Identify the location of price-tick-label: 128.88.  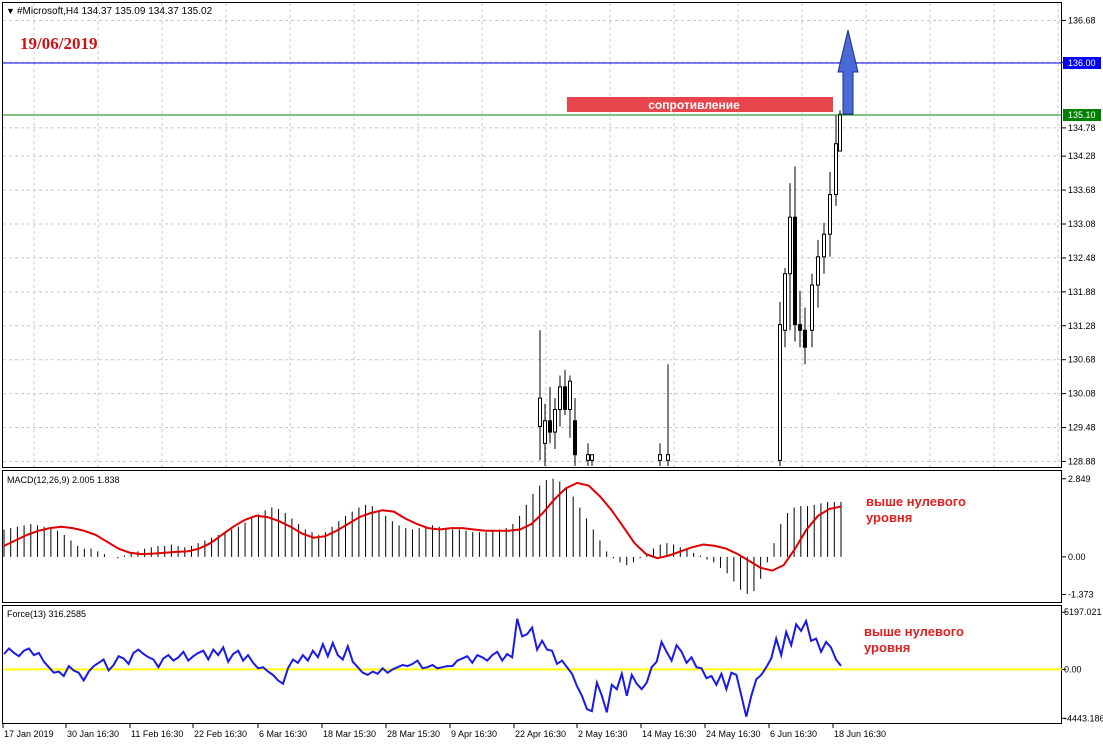
(1082, 461).